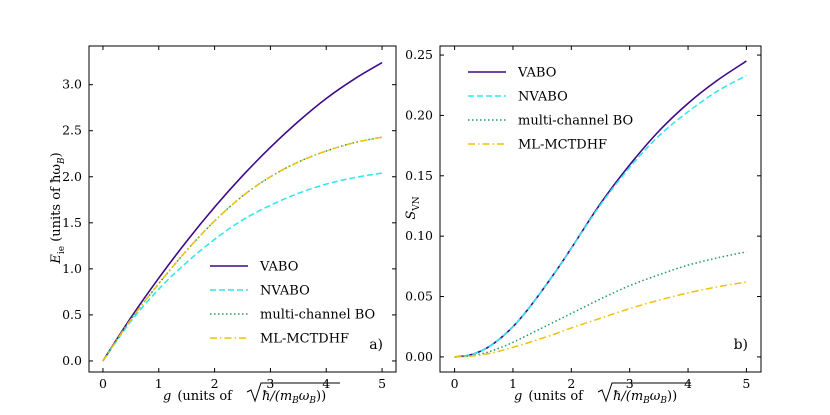  I want to click on panel-b-series-multi-channel-bo, so click(600, 304).